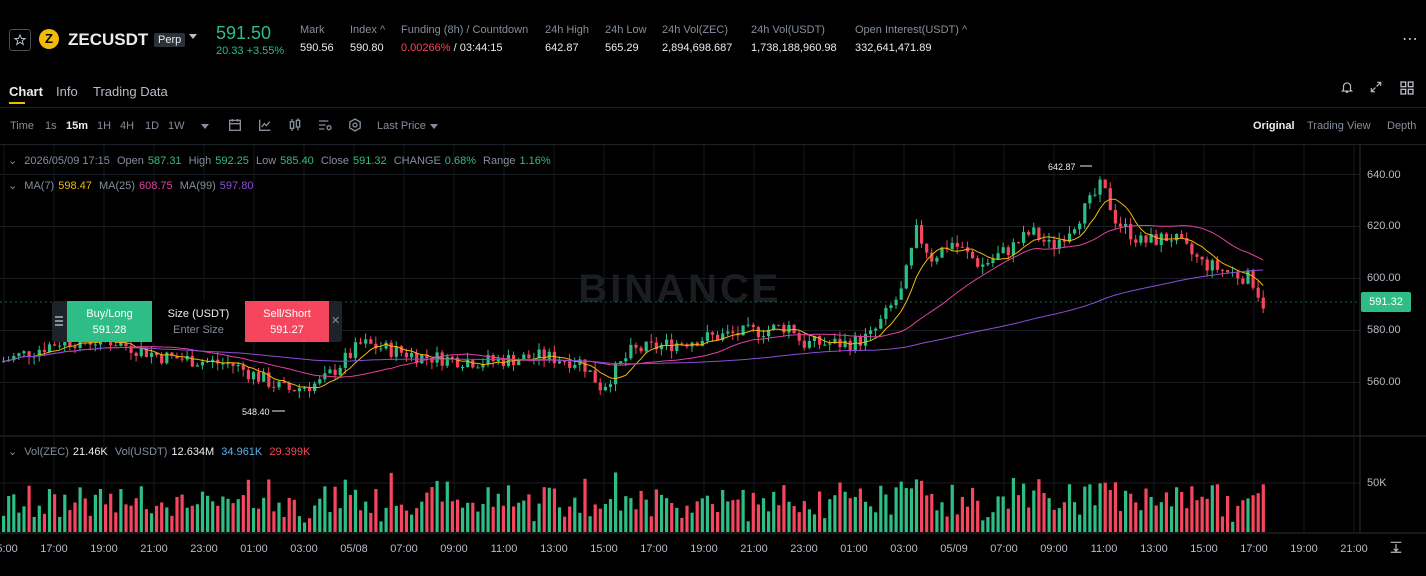 The image size is (1426, 576). What do you see at coordinates (295, 125) in the screenshot?
I see `candle-type-icon` at bounding box center [295, 125].